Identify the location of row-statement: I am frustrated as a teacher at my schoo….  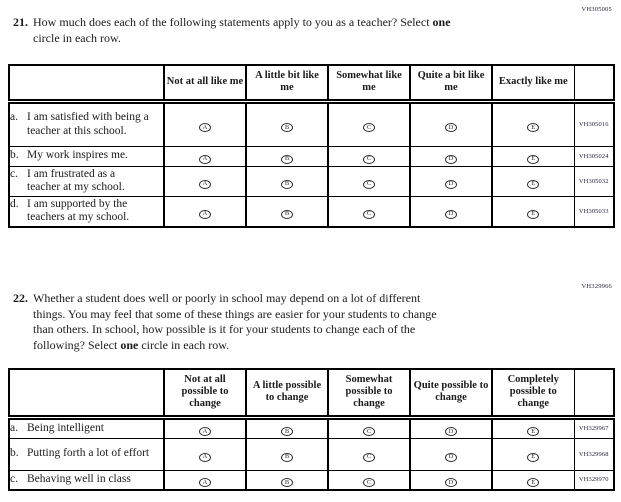
(76, 180).